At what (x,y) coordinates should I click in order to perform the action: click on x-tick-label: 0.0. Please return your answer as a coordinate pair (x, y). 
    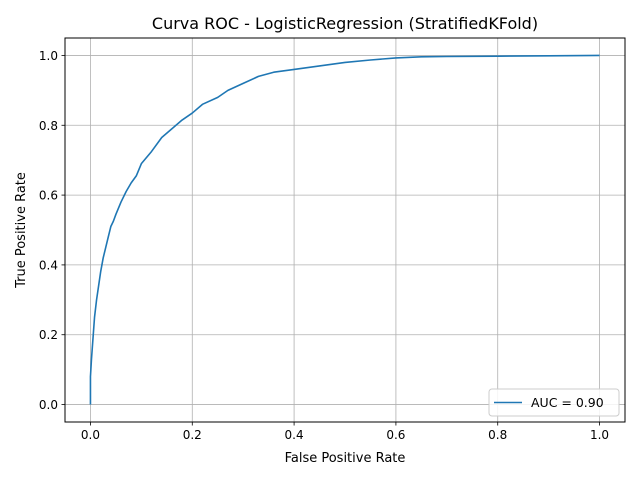
    Looking at the image, I should click on (90, 435).